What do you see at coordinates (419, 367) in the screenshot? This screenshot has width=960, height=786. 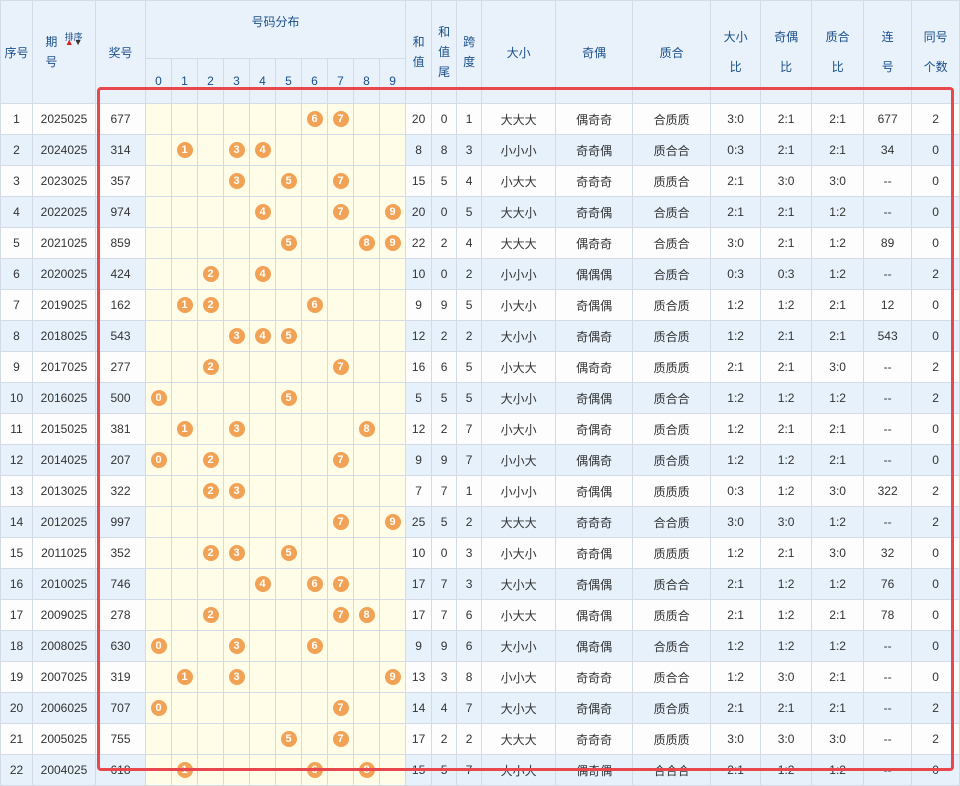 I see `cell-sum: 16` at bounding box center [419, 367].